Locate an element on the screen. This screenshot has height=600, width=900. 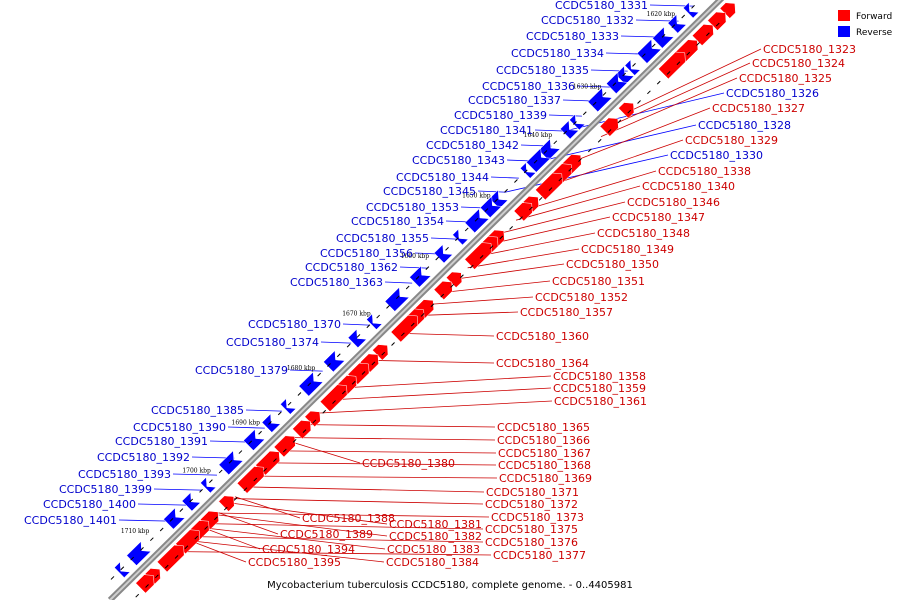
legend-reverse-label: Reverse is located at coordinates (874, 33).